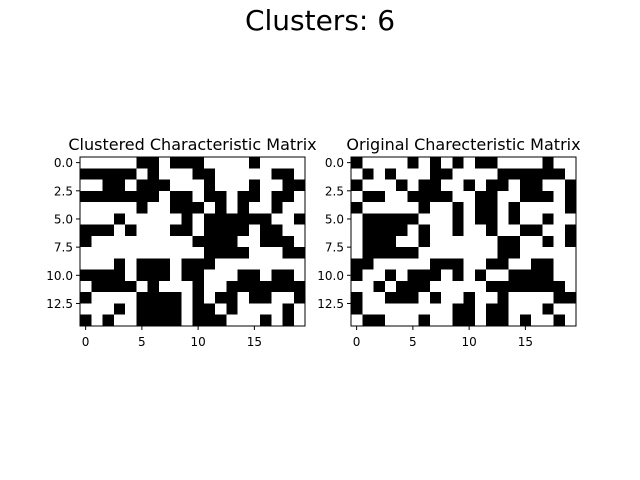  What do you see at coordinates (334, 219) in the screenshot?
I see `y-tick-label: 5.0` at bounding box center [334, 219].